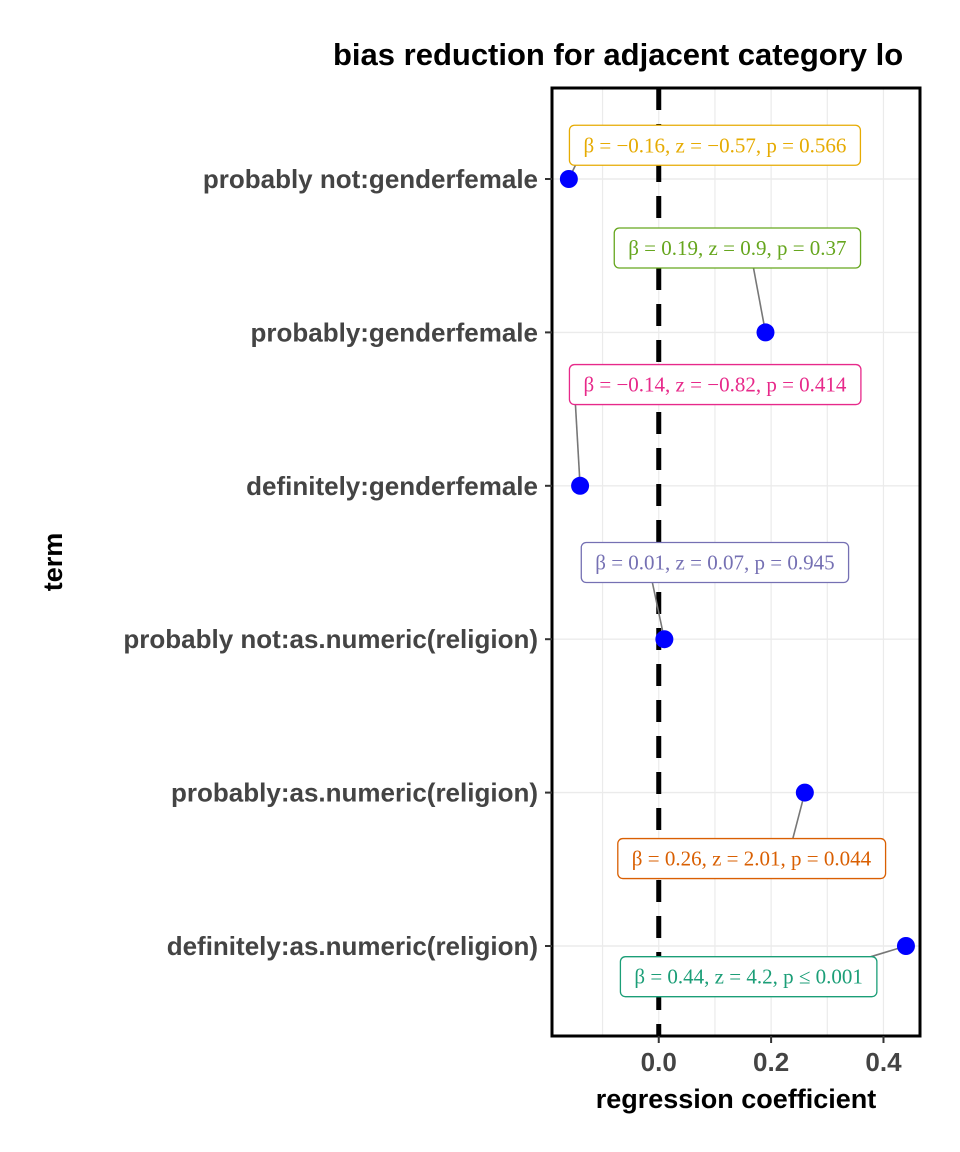 This screenshot has width=960, height=1152. I want to click on x-tick-label: 0.4, so click(883, 1062).